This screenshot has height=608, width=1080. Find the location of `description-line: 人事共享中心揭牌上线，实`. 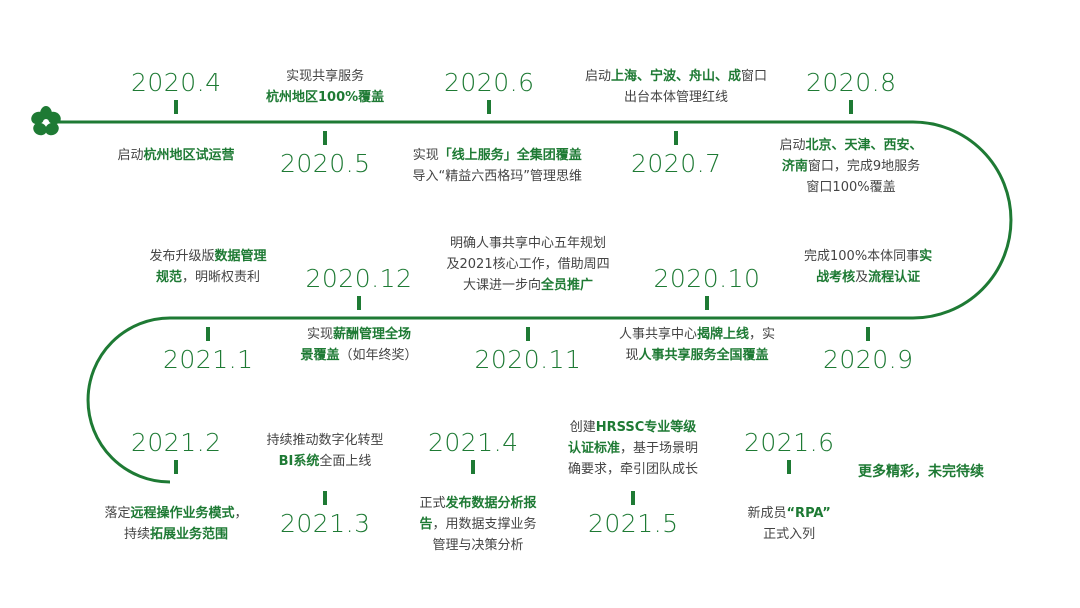

description-line: 人事共享中心揭牌上线，实 is located at coordinates (697, 334).